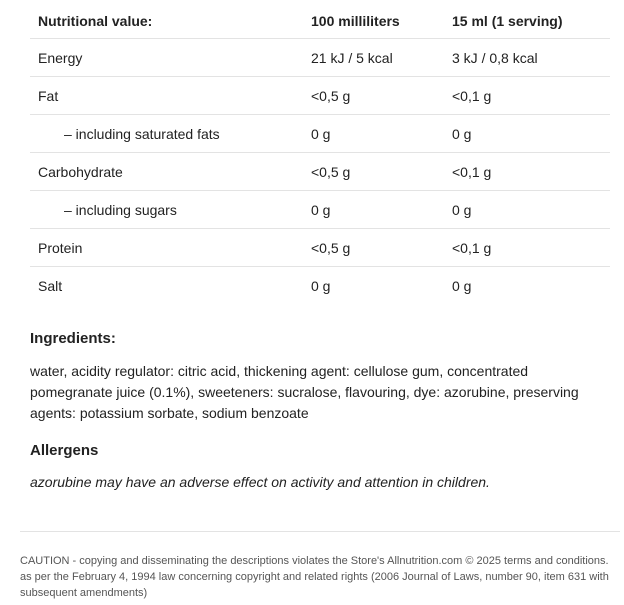  I want to click on row-label: – including sugars, so click(120, 209).